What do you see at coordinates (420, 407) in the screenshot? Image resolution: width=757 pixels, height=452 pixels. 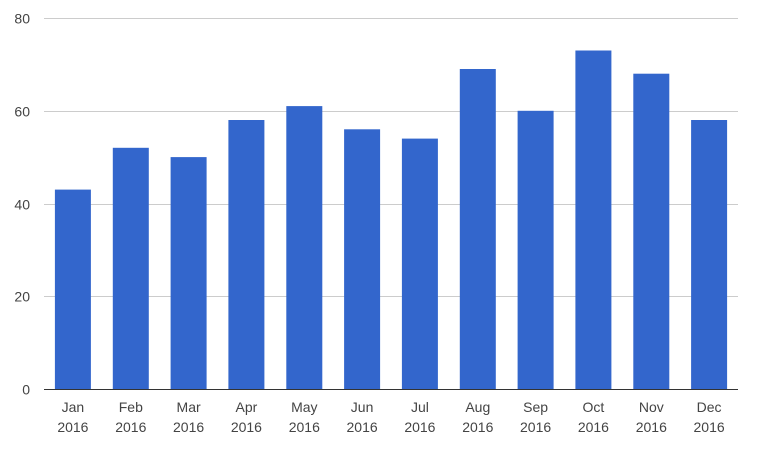 I see `x-tick-label-month: Jul` at bounding box center [420, 407].